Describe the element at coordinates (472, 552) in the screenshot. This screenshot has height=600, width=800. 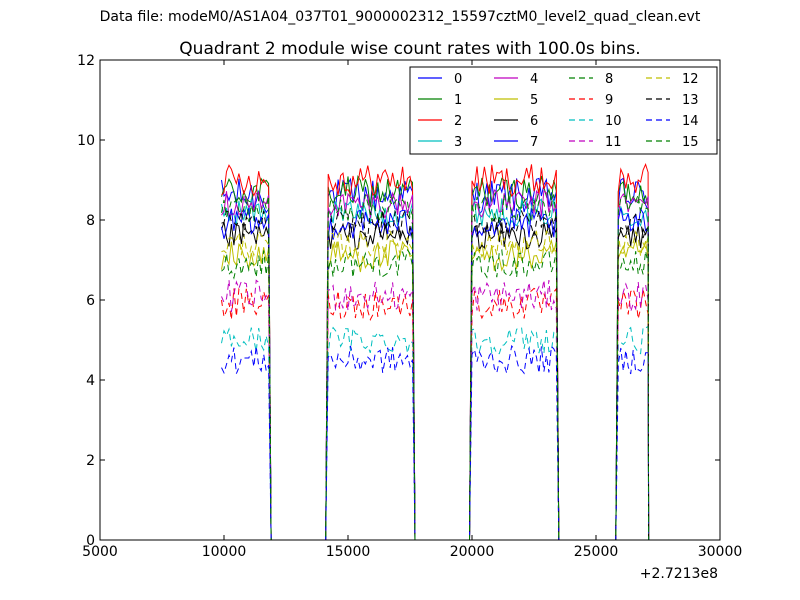
I see `x-tick-label: 20000` at that location.